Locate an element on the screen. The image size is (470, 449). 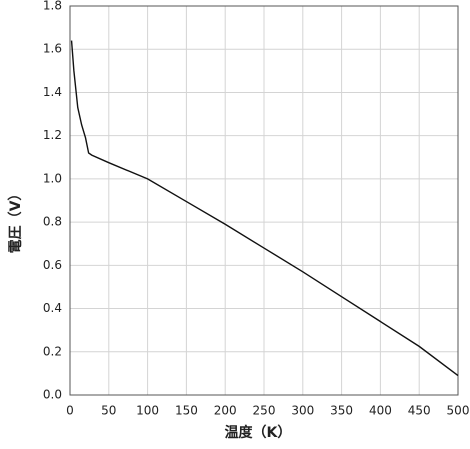
x-tick-label: 0 is located at coordinates (70, 411).